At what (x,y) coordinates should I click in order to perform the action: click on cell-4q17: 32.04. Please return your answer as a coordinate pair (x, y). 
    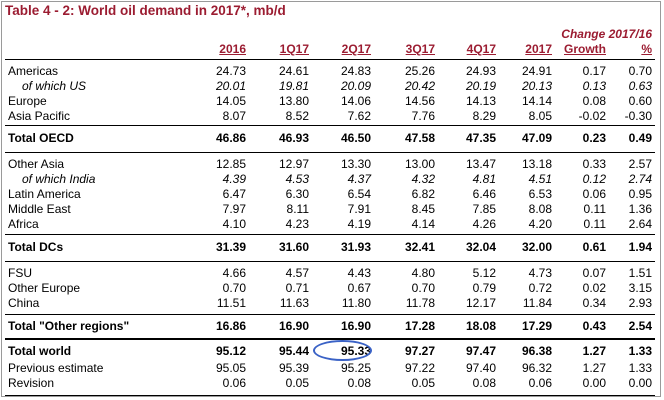
    Looking at the image, I should click on (480, 247).